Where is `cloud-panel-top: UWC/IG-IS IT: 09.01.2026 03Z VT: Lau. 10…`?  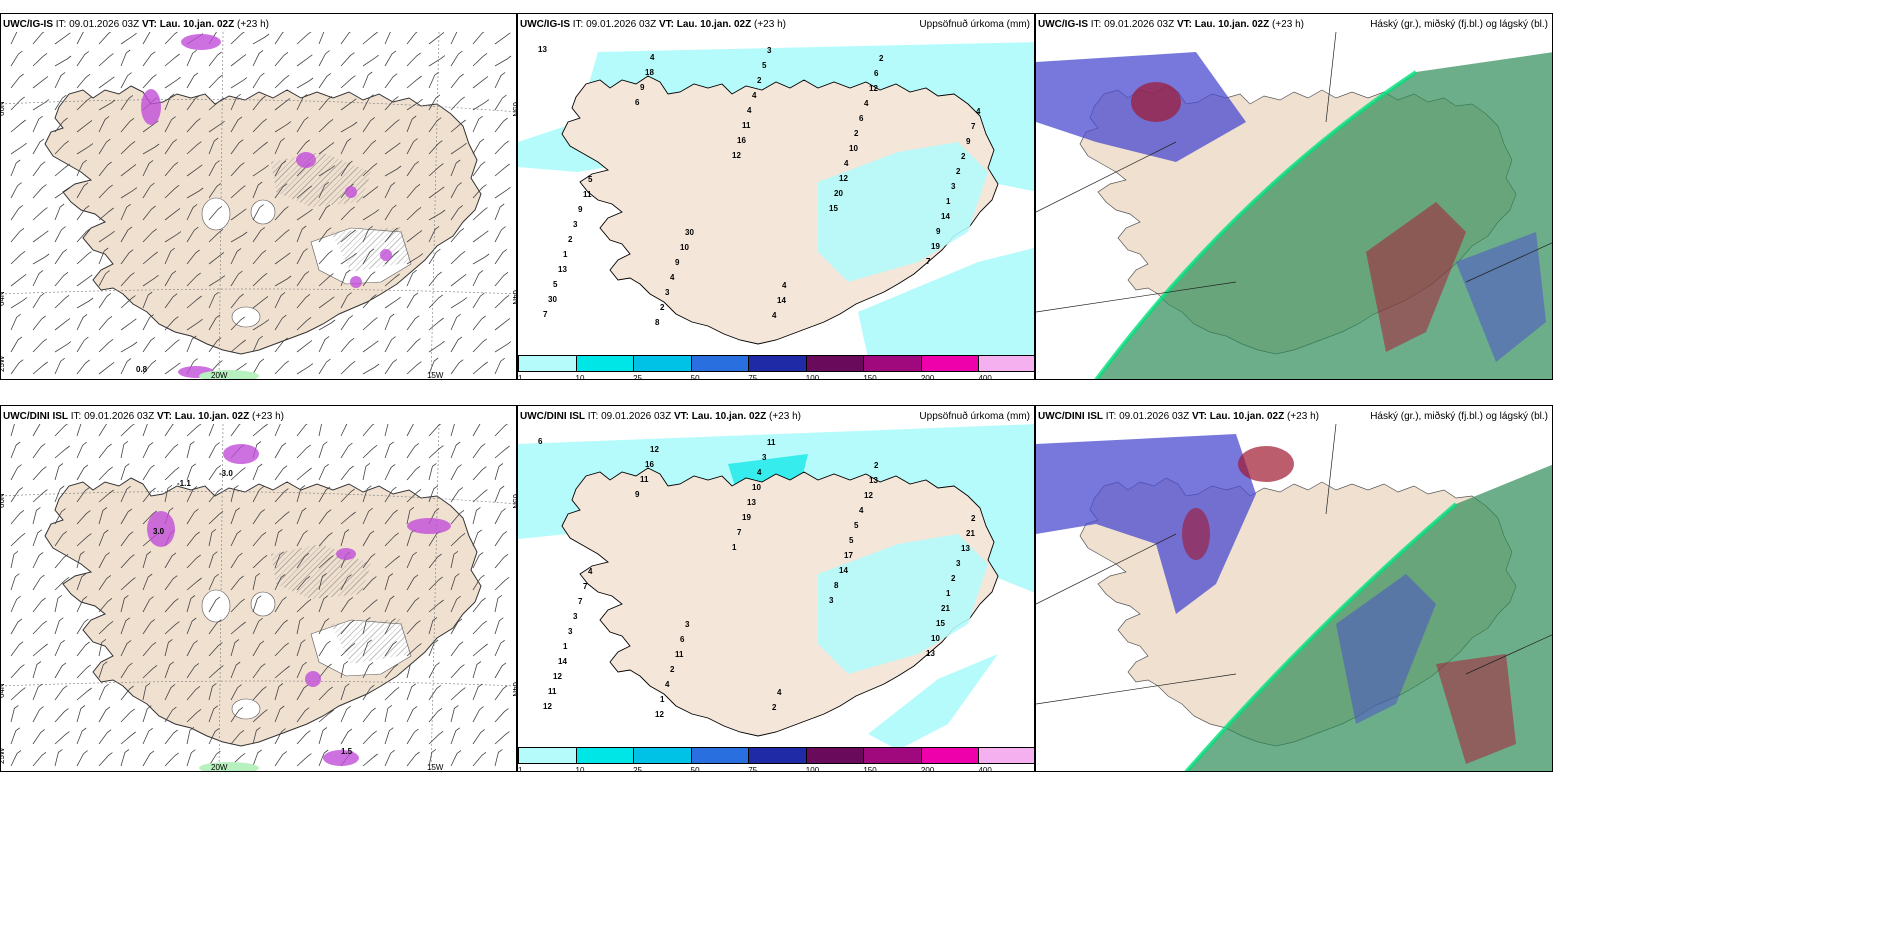 cloud-panel-top: UWC/IG-IS IT: 09.01.2026 03Z VT: Lau. 10… is located at coordinates (1294, 196).